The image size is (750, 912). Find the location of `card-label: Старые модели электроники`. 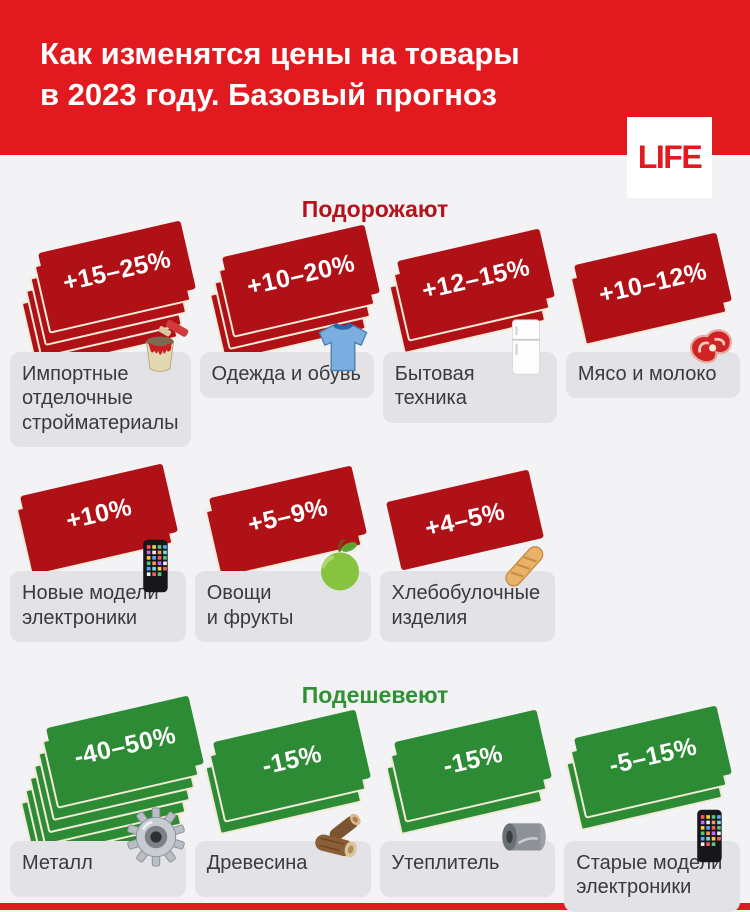

card-label: Старые модели электроники is located at coordinates (652, 876).